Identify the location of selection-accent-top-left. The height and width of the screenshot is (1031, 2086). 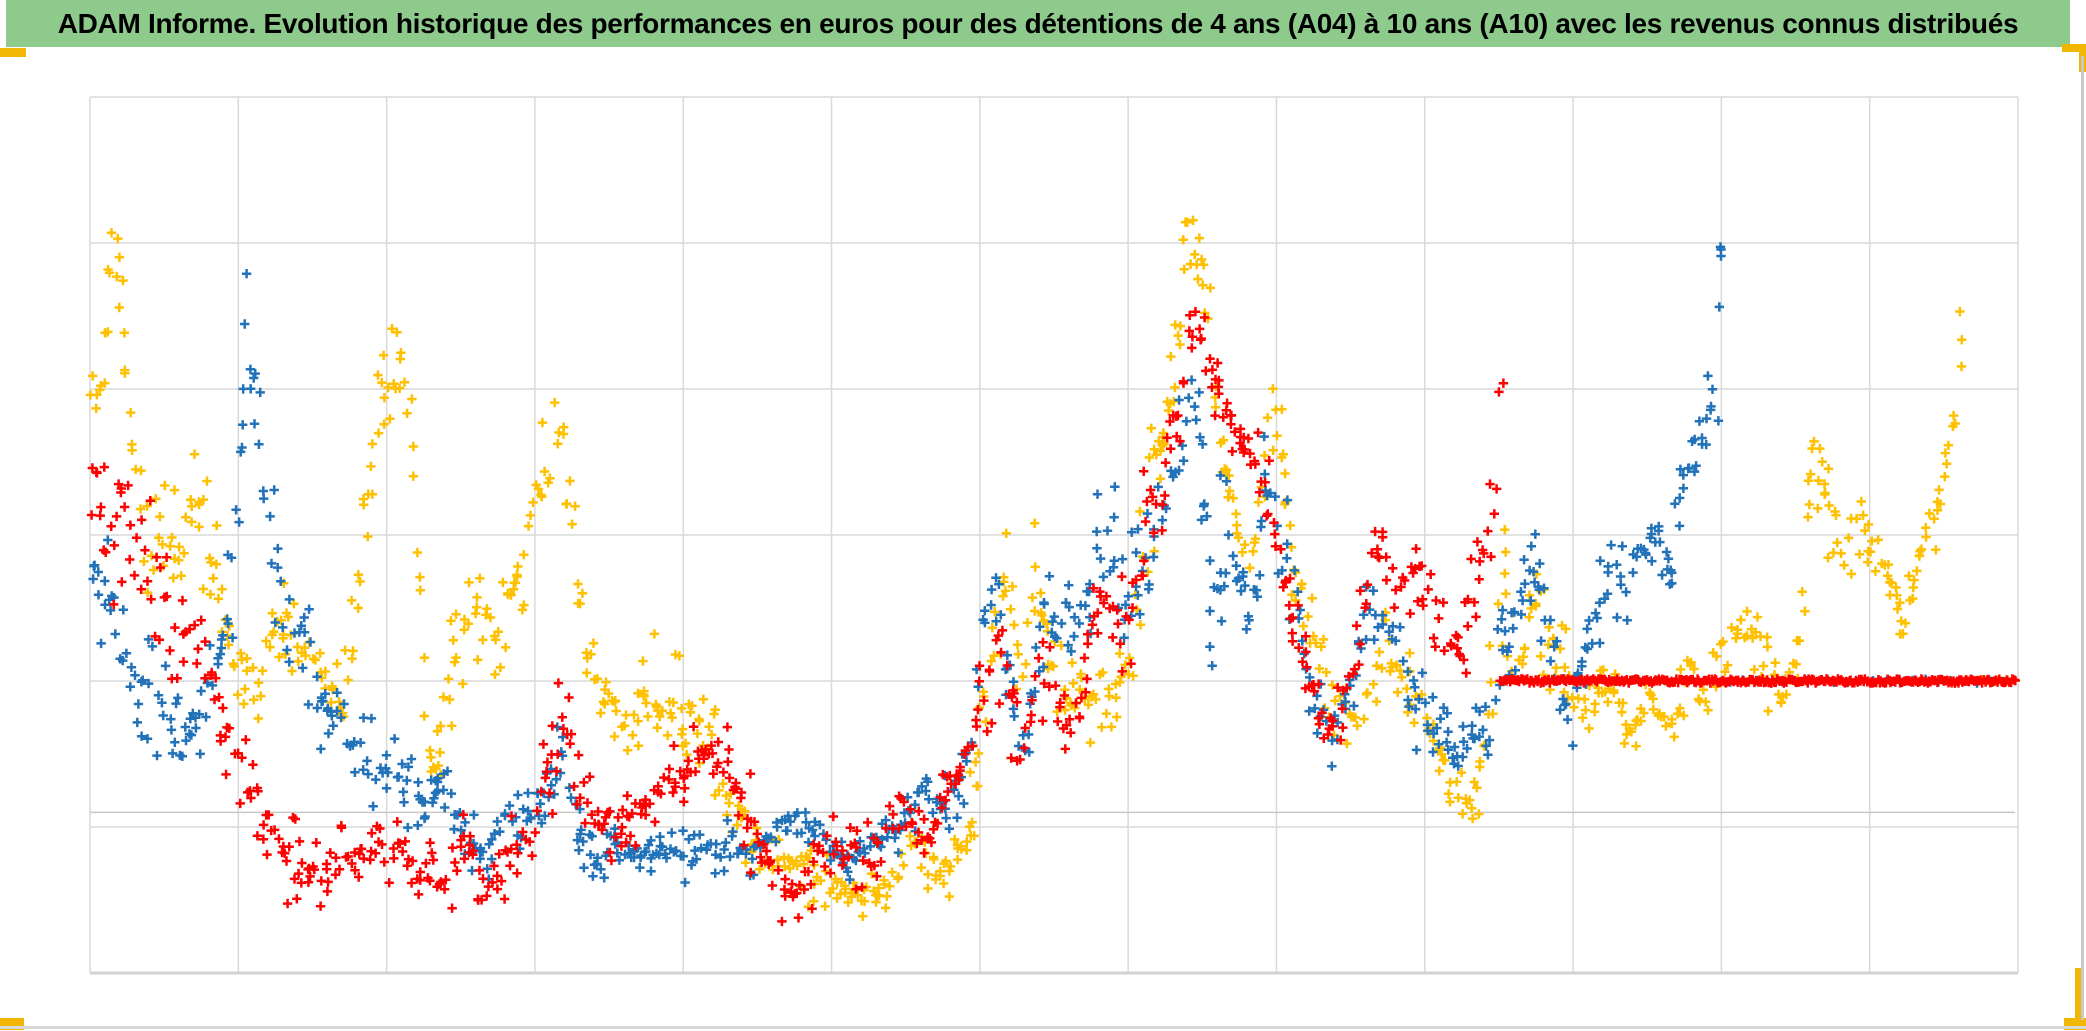
(13, 52).